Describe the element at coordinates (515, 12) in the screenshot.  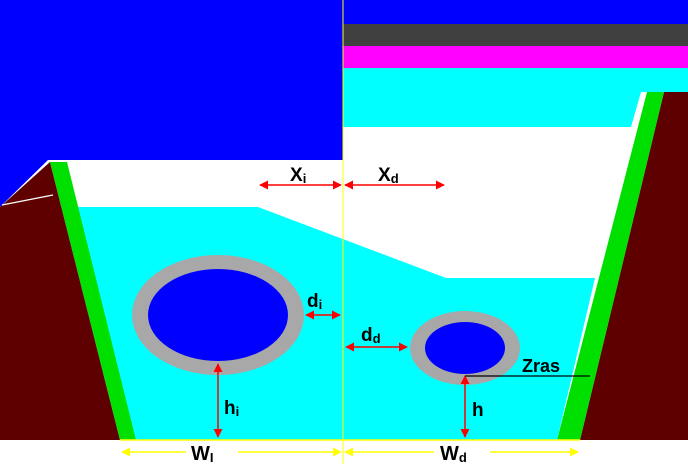
I see `pavement-top-layer` at that location.